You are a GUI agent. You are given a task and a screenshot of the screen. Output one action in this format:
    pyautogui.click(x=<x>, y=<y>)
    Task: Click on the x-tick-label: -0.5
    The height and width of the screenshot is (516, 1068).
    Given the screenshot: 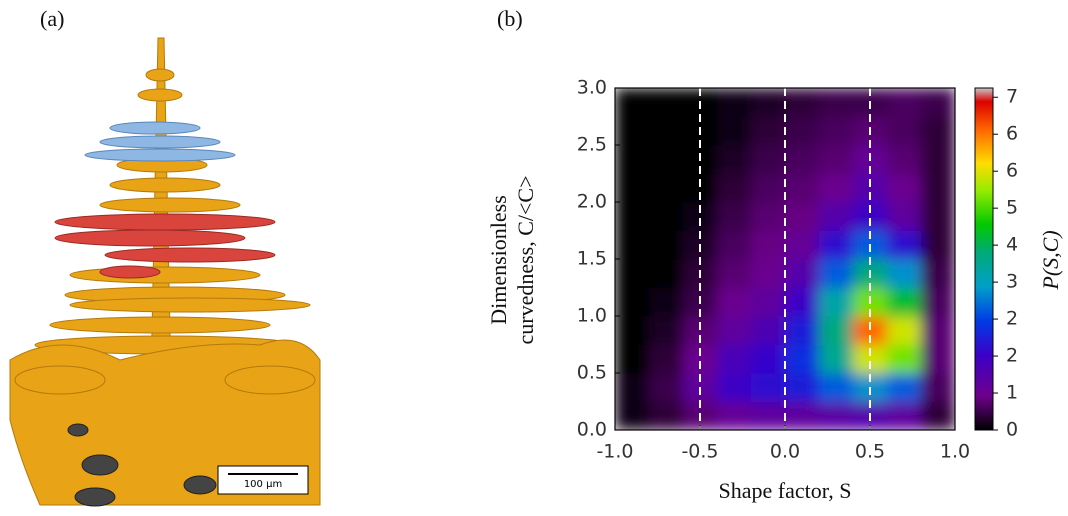 What is the action you would take?
    pyautogui.click(x=699, y=452)
    